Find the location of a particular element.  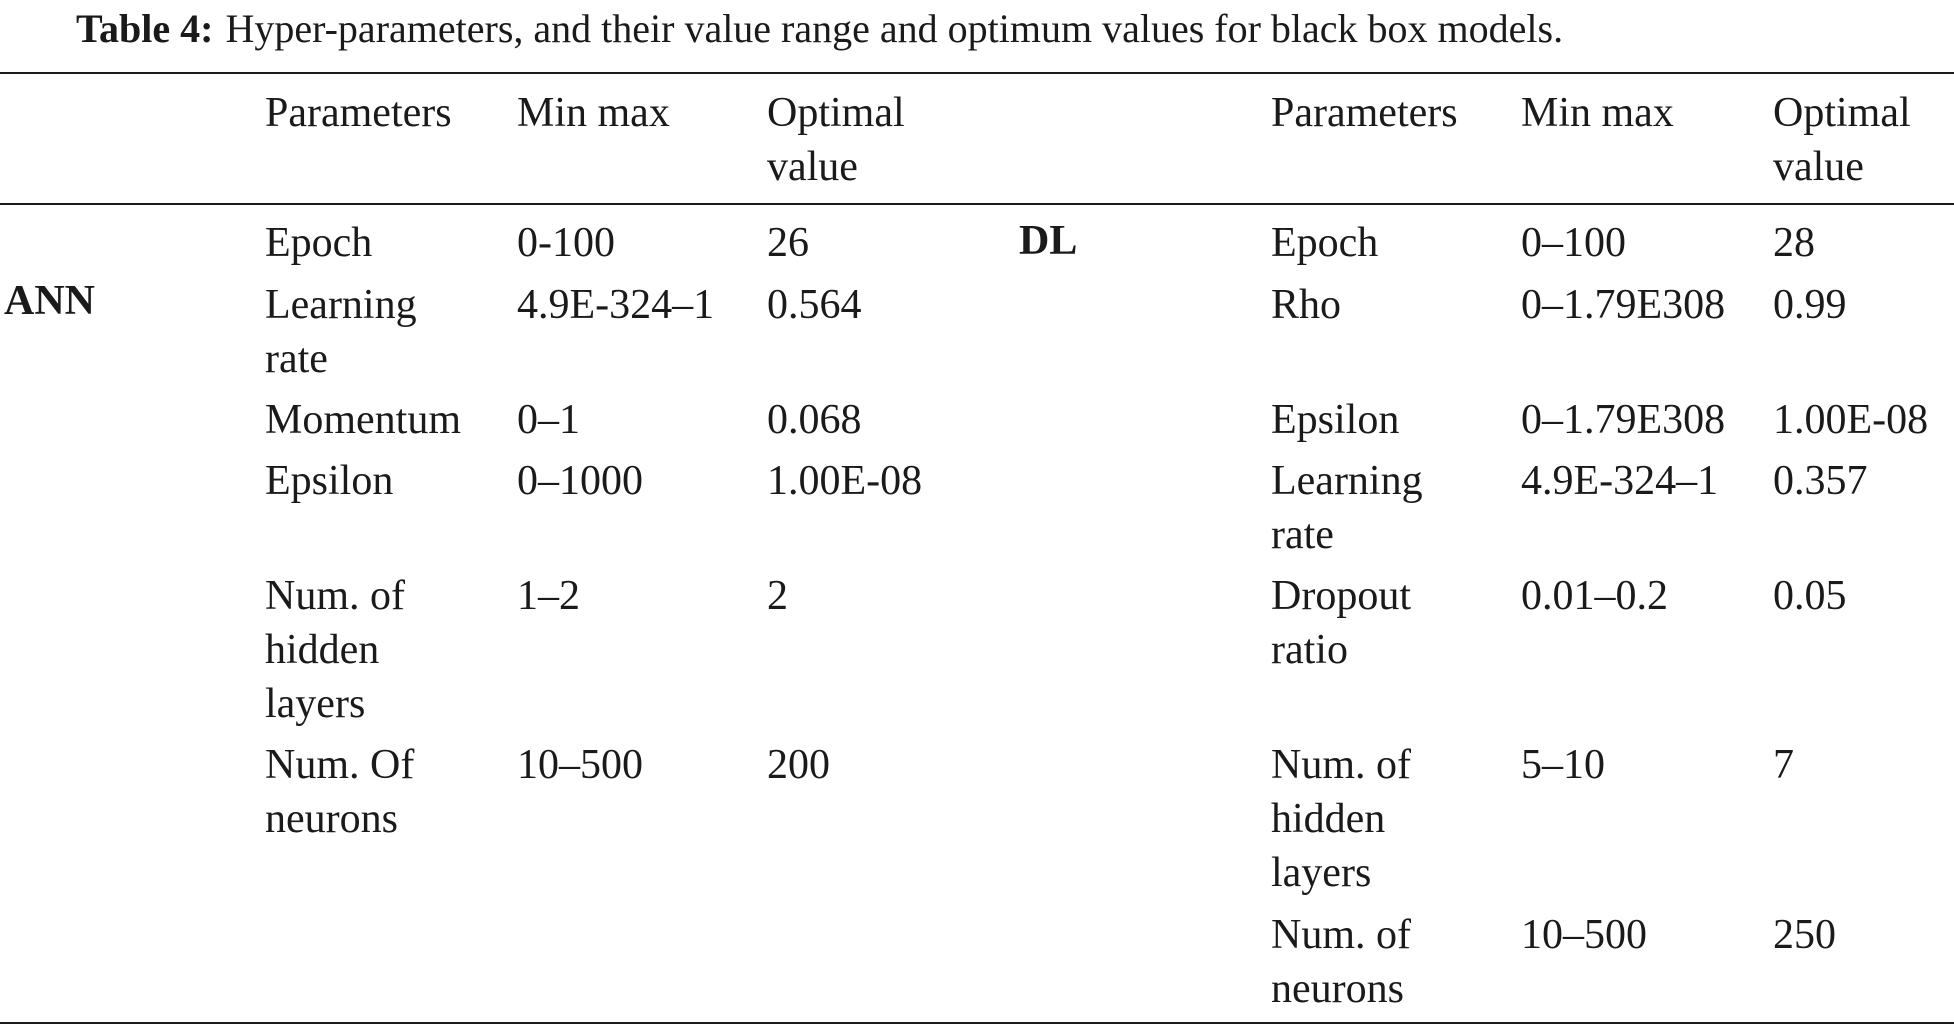

dl-minmax-dropout-ratio: 0.01–0.2 is located at coordinates (1594, 596).